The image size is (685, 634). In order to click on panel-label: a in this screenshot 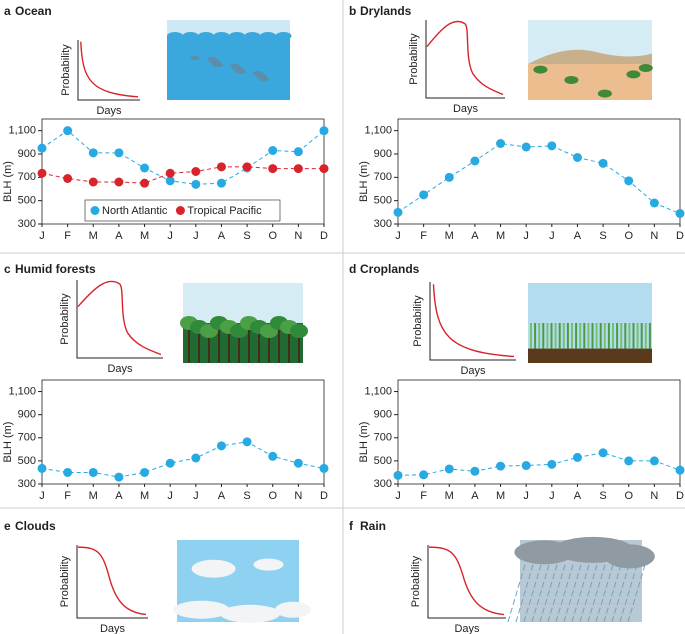, I will do `click(7, 11)`.